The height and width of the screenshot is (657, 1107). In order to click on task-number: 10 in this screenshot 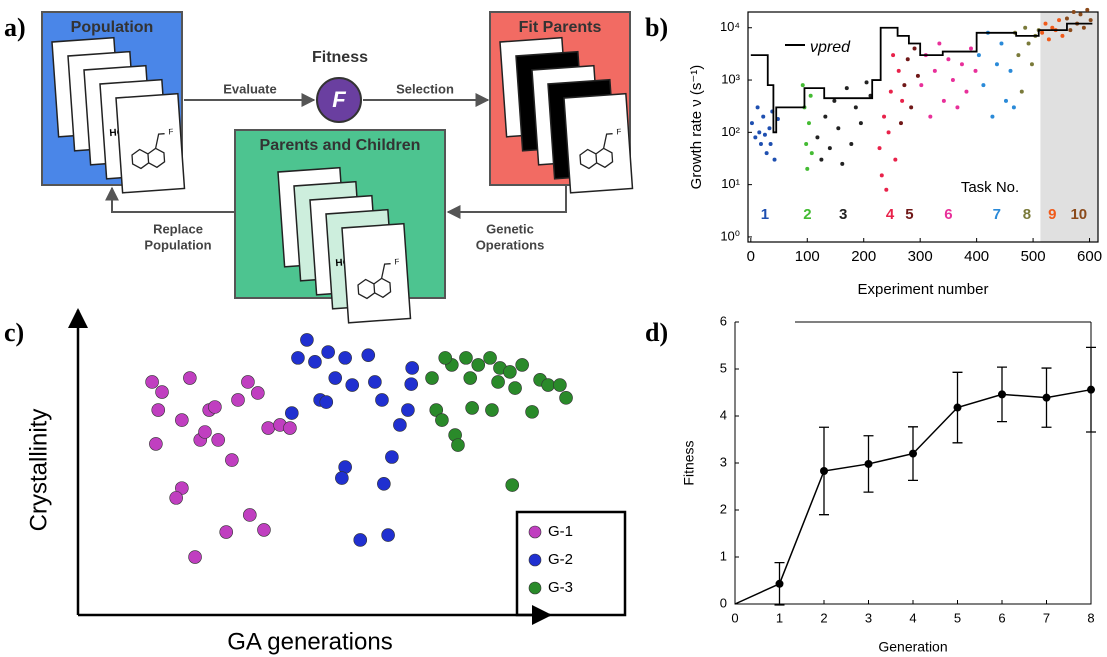, I will do `click(1078, 214)`.